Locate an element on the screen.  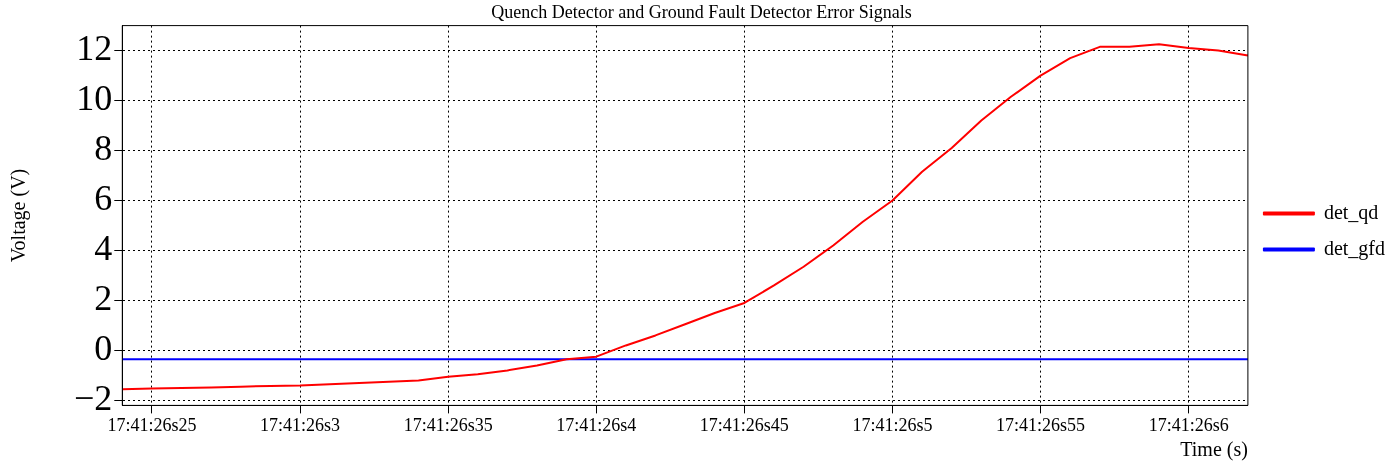
chart-title: Quench Detector and Ground Fault Detector Error Signals is located at coordinates (701, 11).